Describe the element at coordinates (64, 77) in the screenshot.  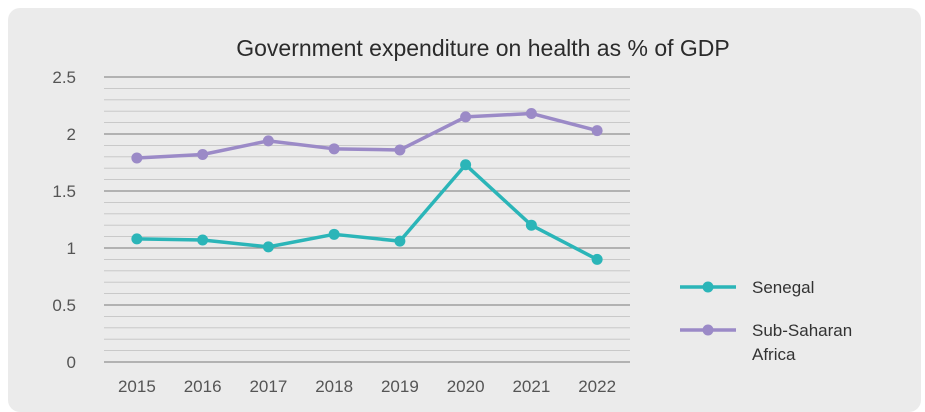
I see `y-tick-label: 2.5` at that location.